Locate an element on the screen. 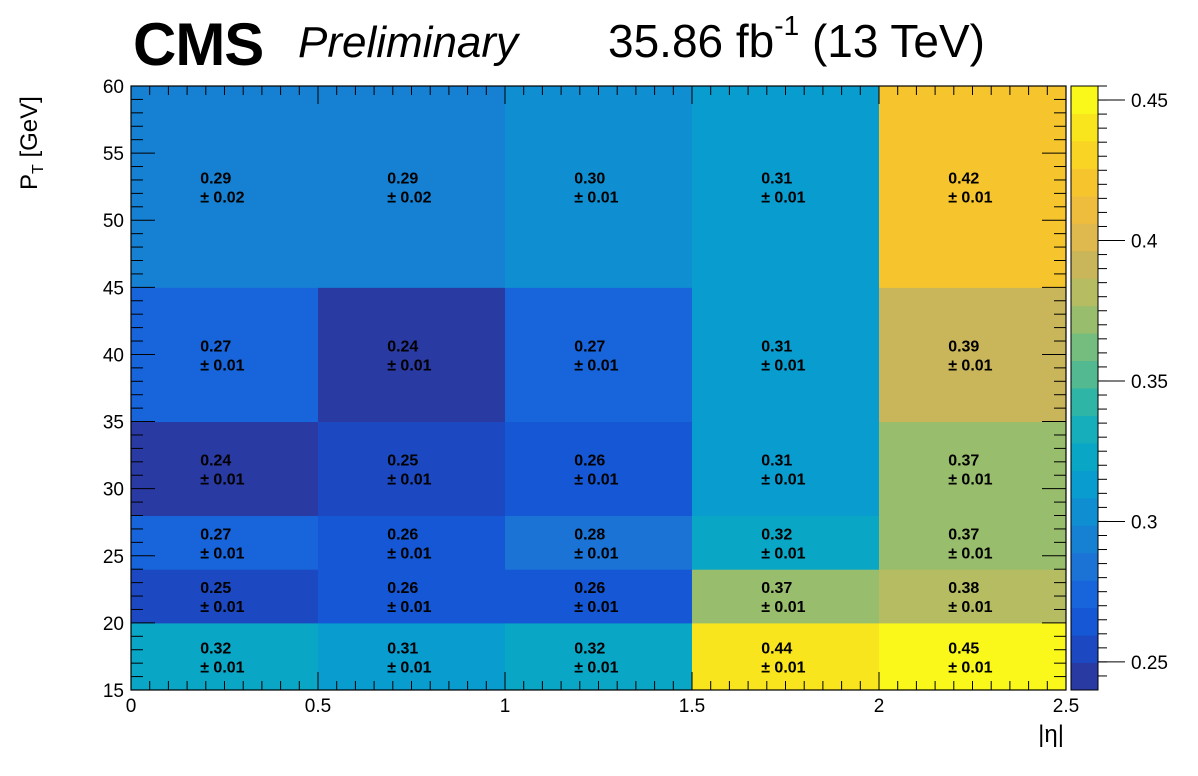  luminosity-exponent: -1 is located at coordinates (787, 25).